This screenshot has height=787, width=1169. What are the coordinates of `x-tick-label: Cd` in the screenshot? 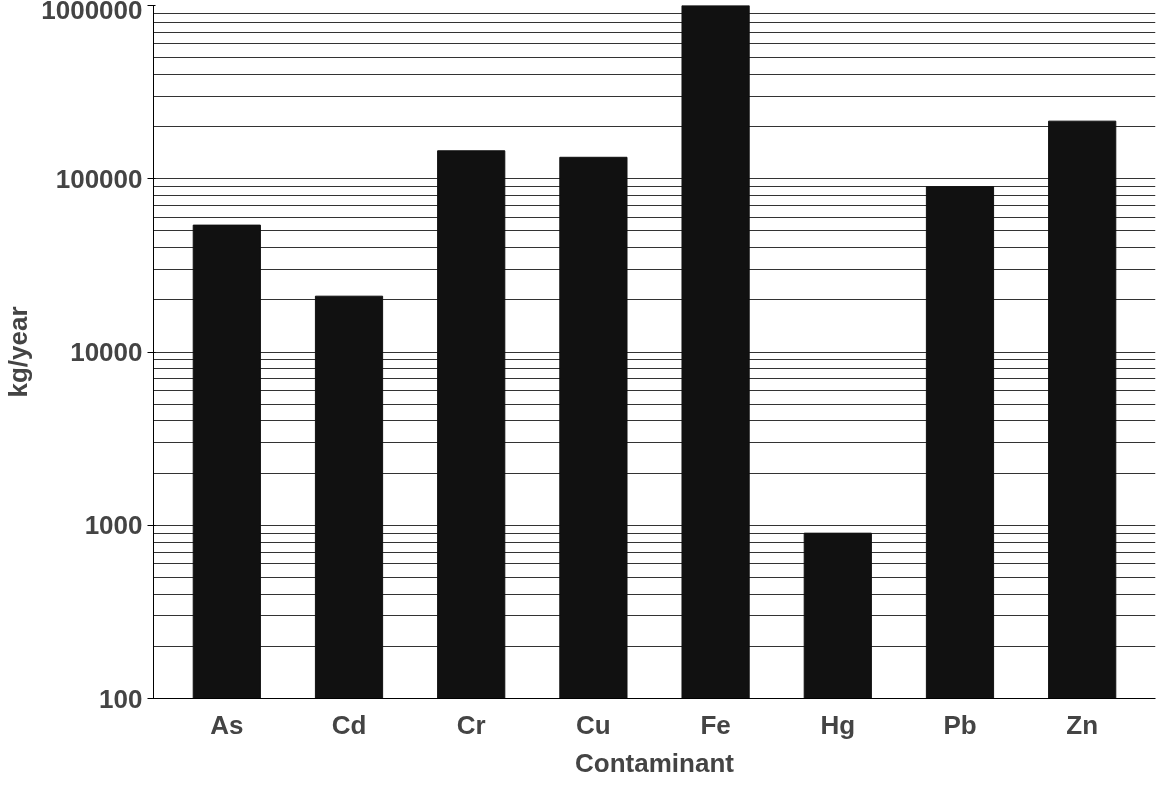 It's located at (349, 724).